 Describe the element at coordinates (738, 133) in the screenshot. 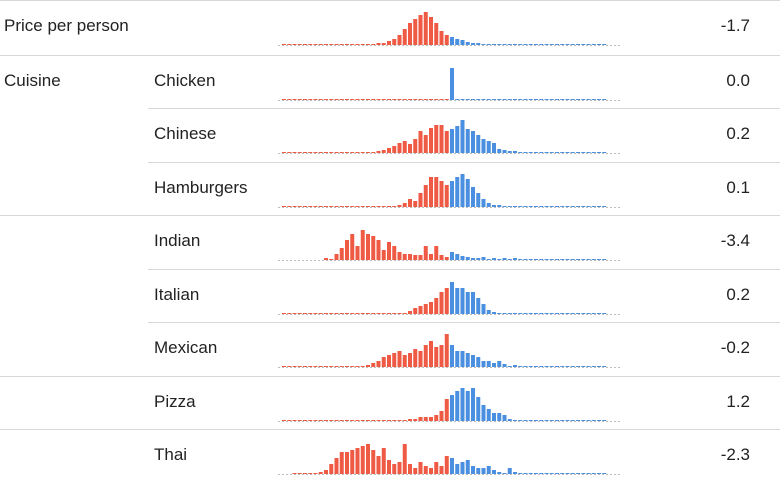

I see `coefficient-value: 0.2` at that location.